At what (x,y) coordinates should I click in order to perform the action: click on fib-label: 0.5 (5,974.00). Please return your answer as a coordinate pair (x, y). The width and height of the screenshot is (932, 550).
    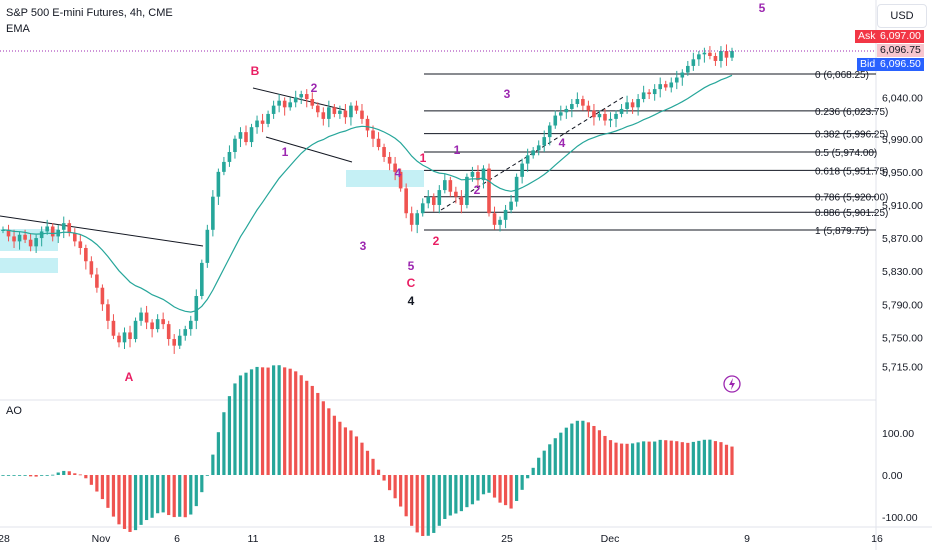
    Looking at the image, I should click on (846, 153).